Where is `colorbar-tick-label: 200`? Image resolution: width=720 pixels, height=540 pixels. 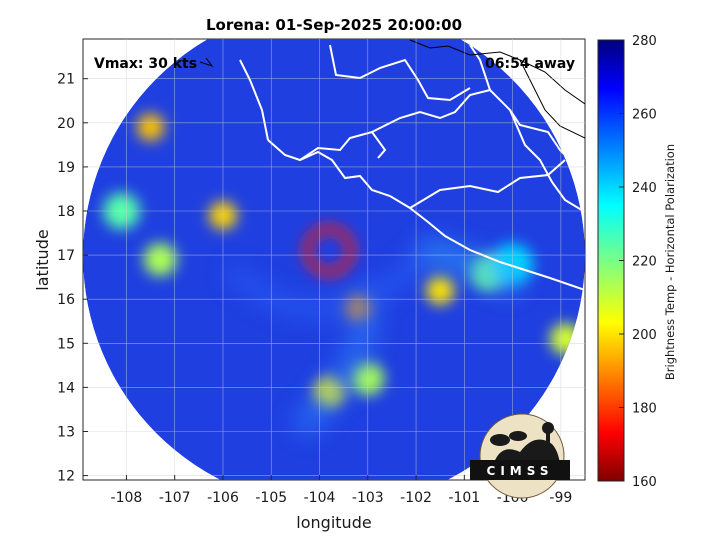 colorbar-tick-label: 200 is located at coordinates (644, 335).